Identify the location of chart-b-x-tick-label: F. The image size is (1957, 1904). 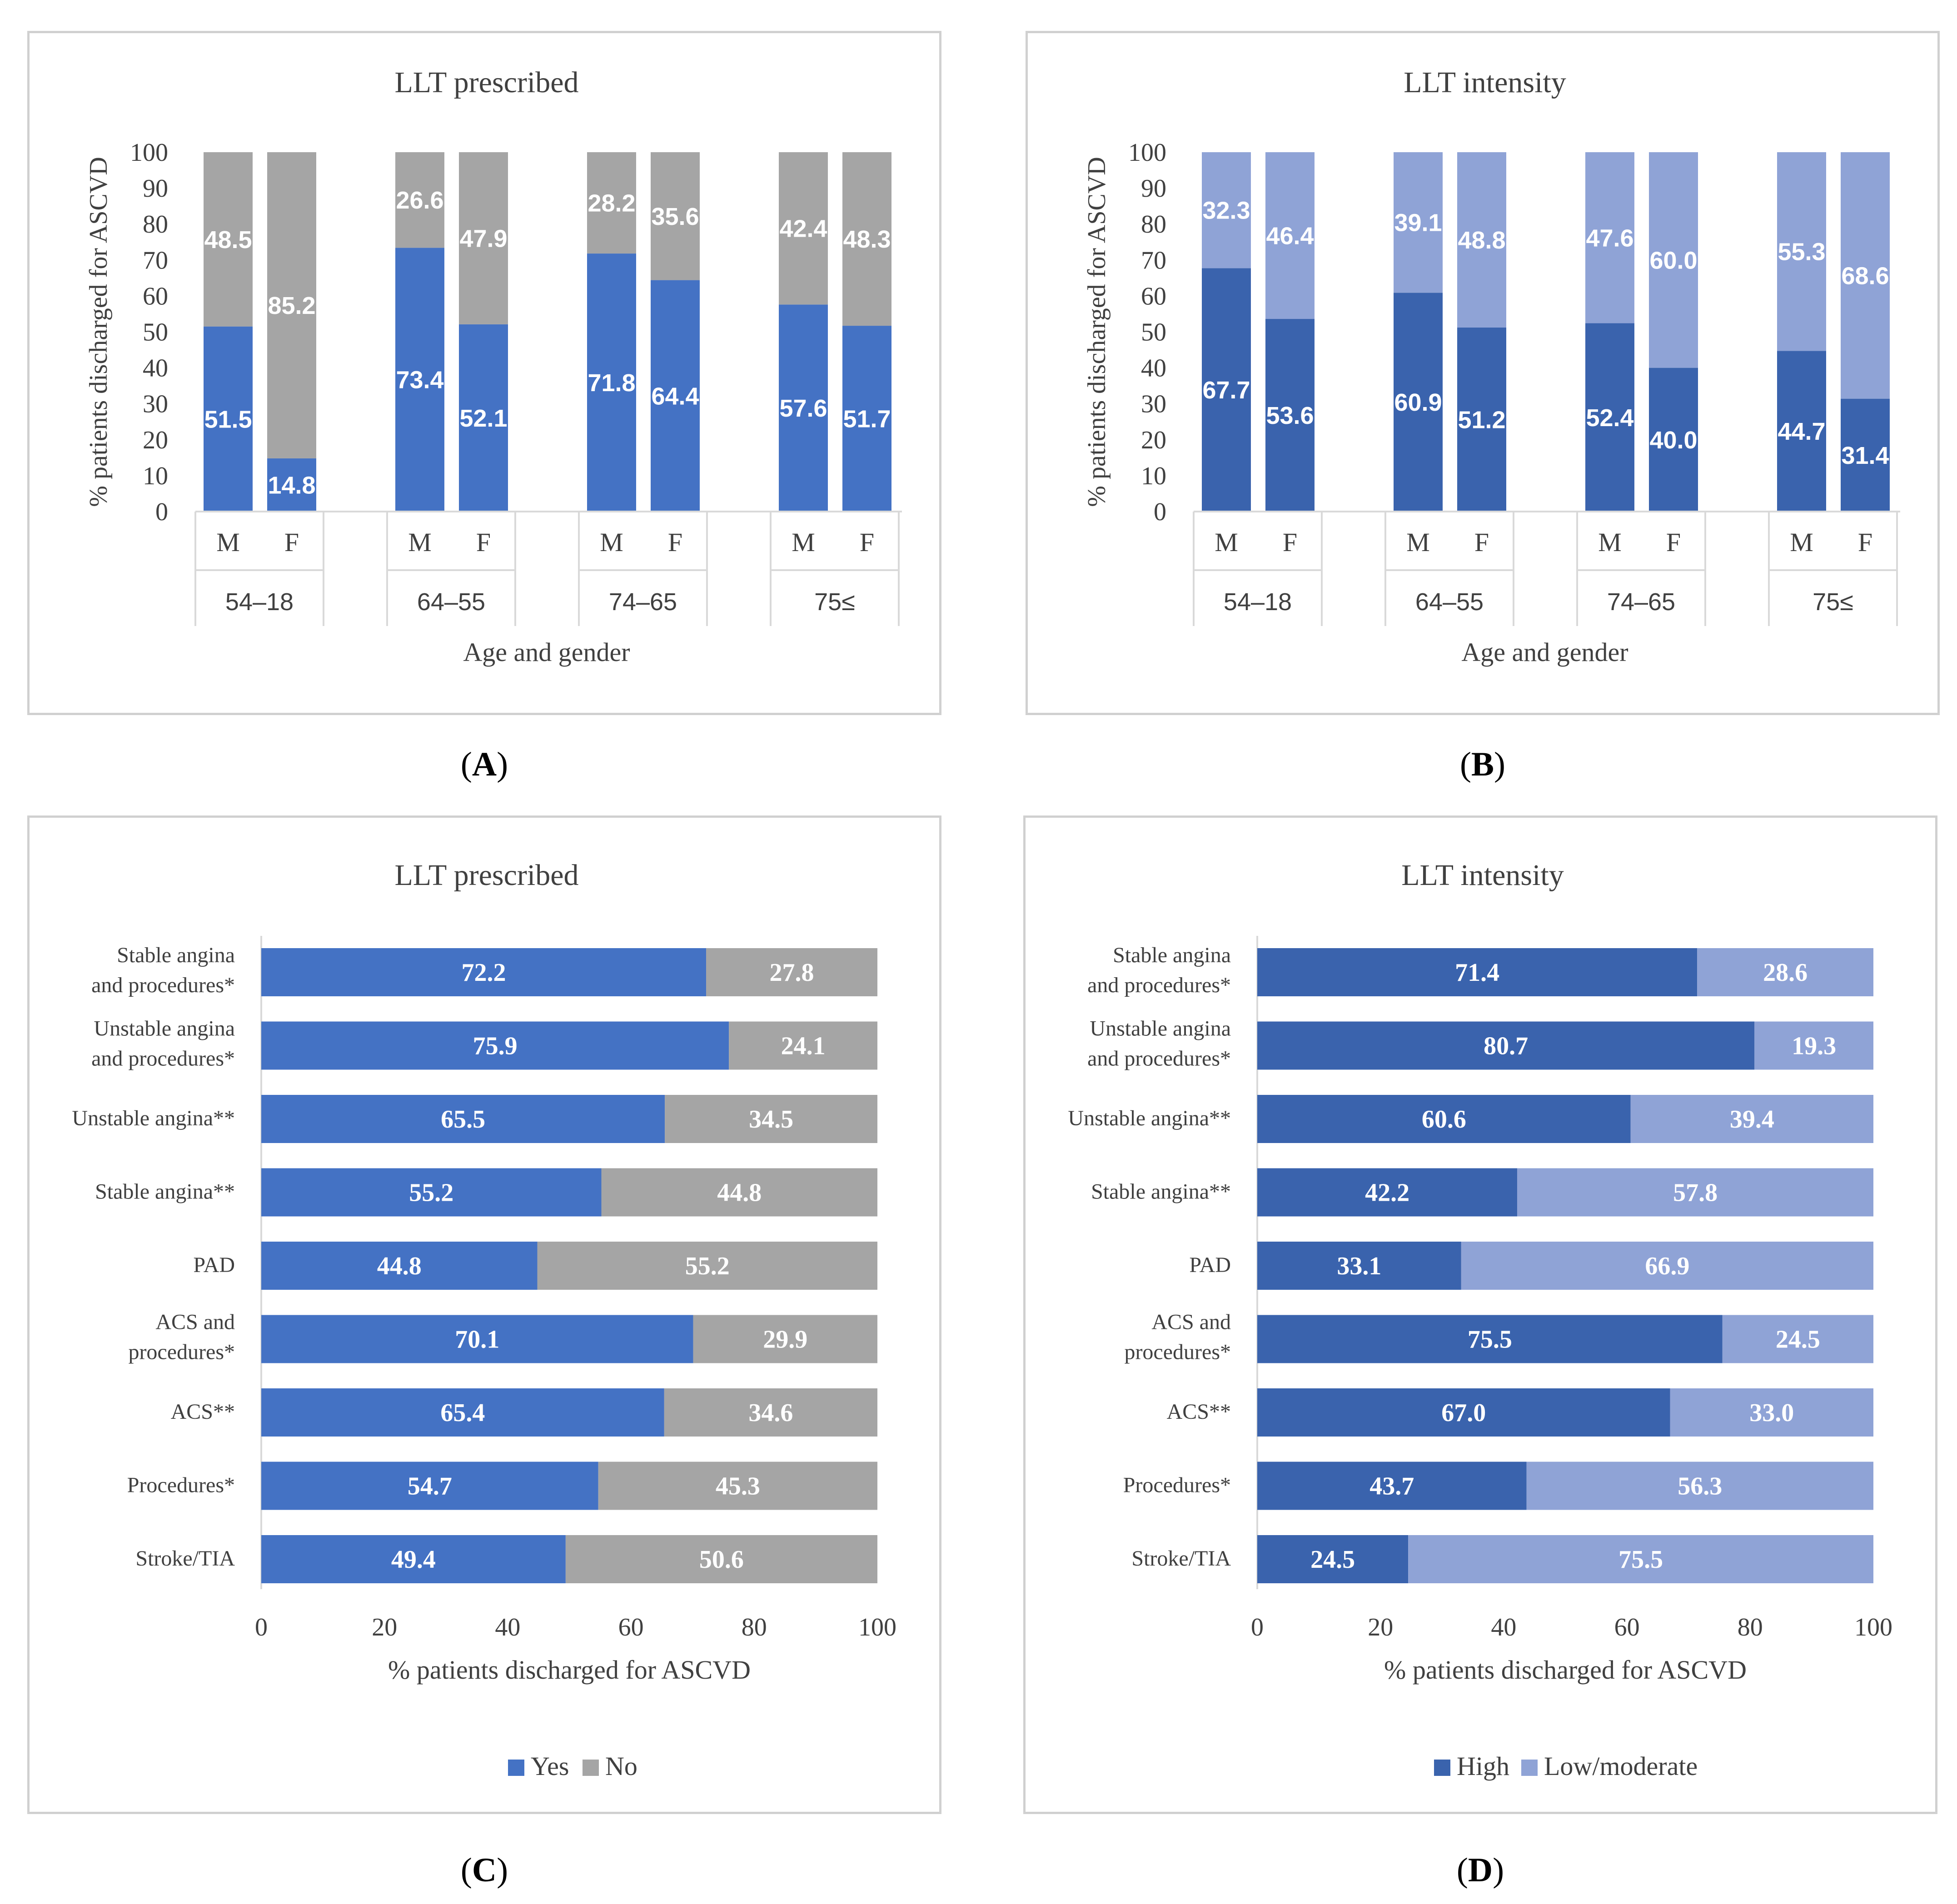
(1290, 542).